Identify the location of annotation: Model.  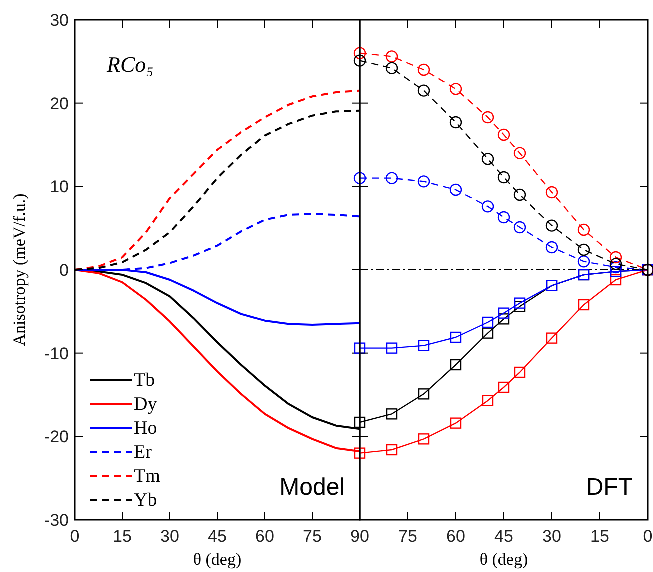
(312, 487).